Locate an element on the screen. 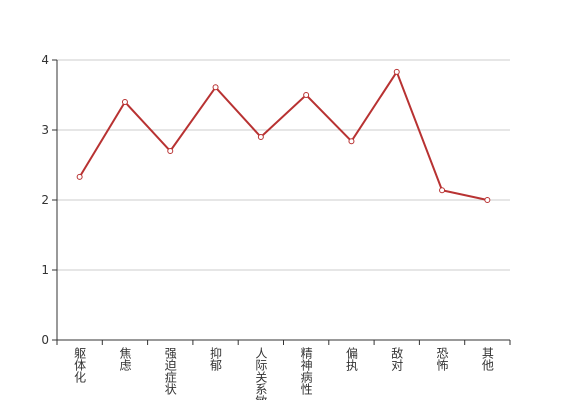 The width and height of the screenshot is (567, 400). x-tick-label: 偏执 is located at coordinates (351, 359).